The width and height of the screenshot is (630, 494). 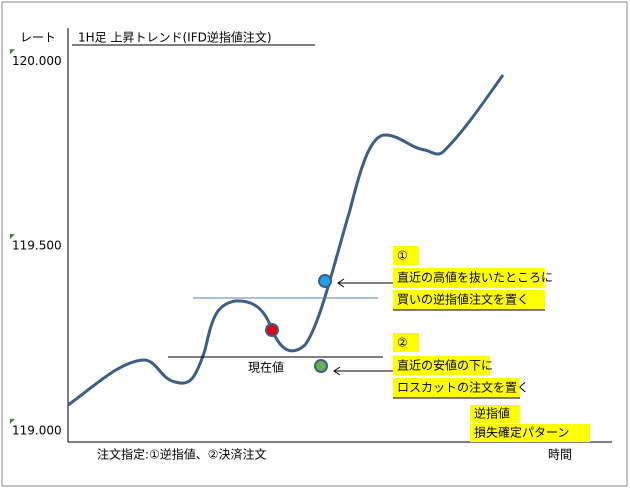 I want to click on entry-point, so click(x=325, y=281).